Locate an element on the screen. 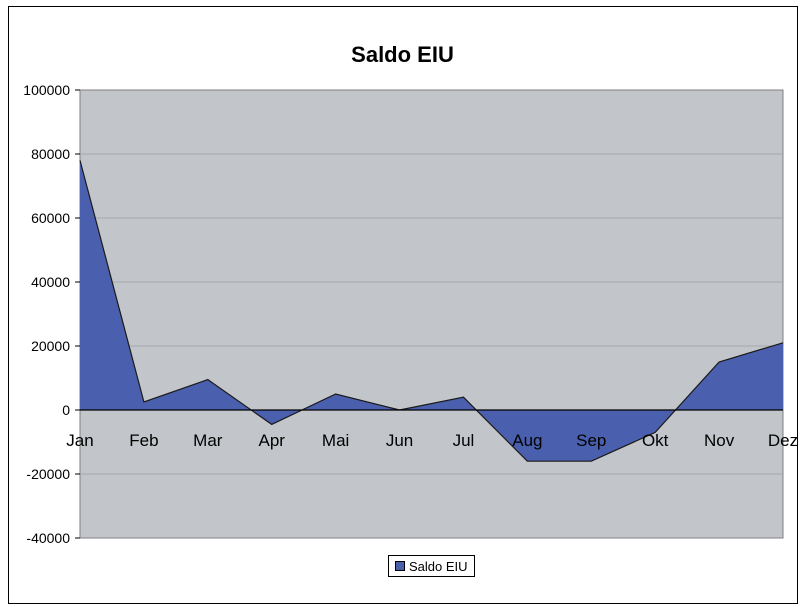  x-tick-label: Okt is located at coordinates (655, 440).